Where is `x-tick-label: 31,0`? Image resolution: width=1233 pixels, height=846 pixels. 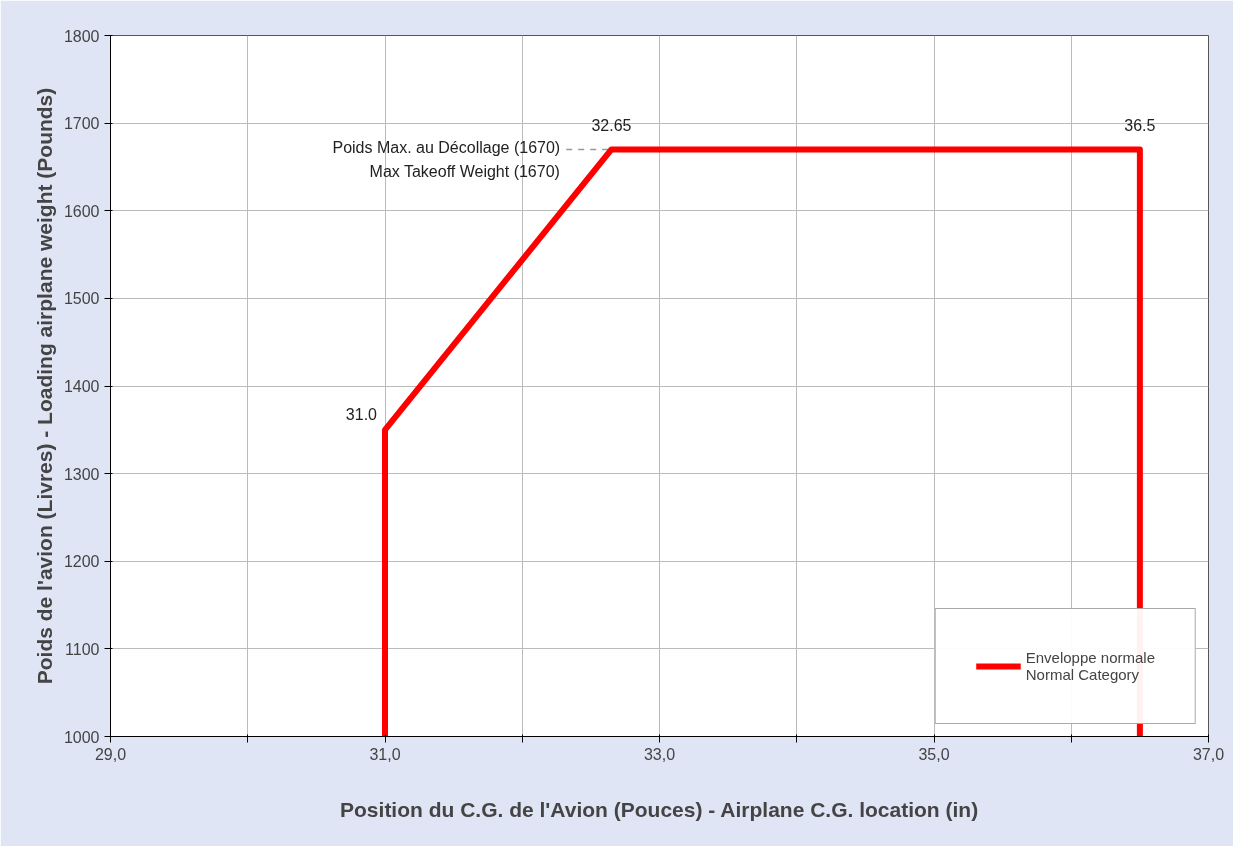 x-tick-label: 31,0 is located at coordinates (385, 754).